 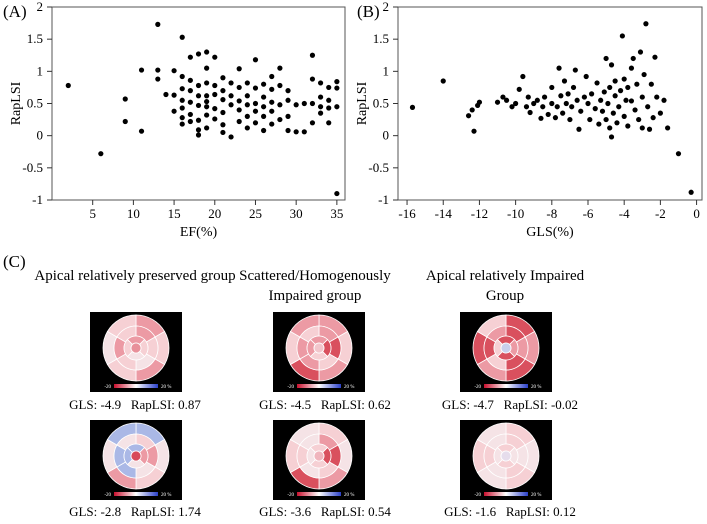 I want to click on caption-scattered-2: GLS: -3.6 RapLSI: 0.54, so click(x=325, y=511).